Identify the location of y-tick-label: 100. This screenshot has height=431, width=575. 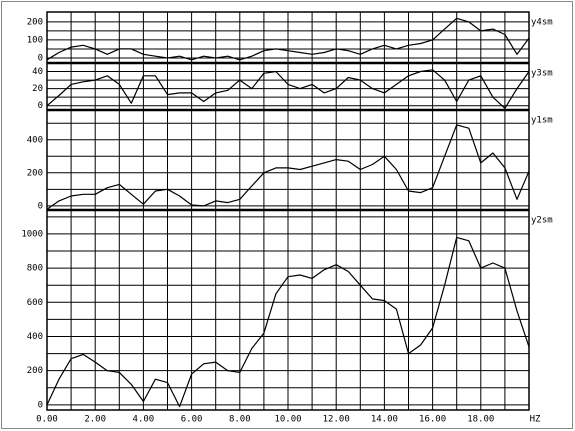
(35, 40).